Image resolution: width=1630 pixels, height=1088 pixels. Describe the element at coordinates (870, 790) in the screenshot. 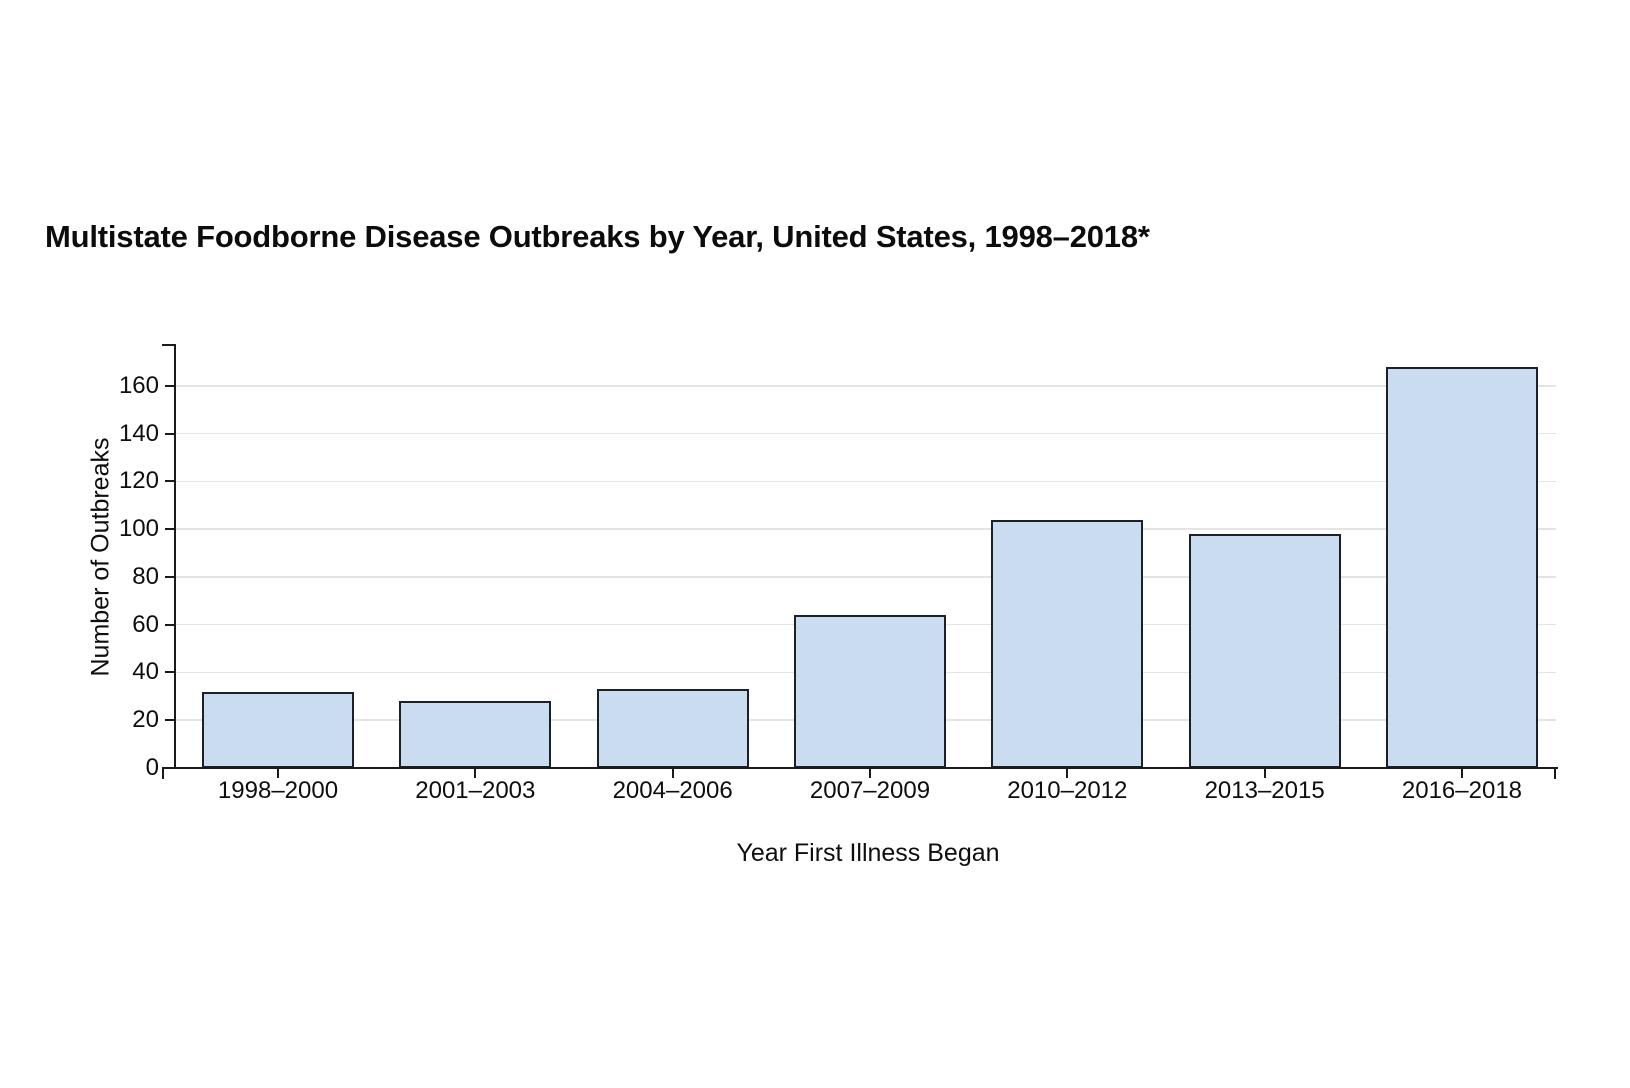

I see `x-tick-label-4: 2007–2009` at that location.